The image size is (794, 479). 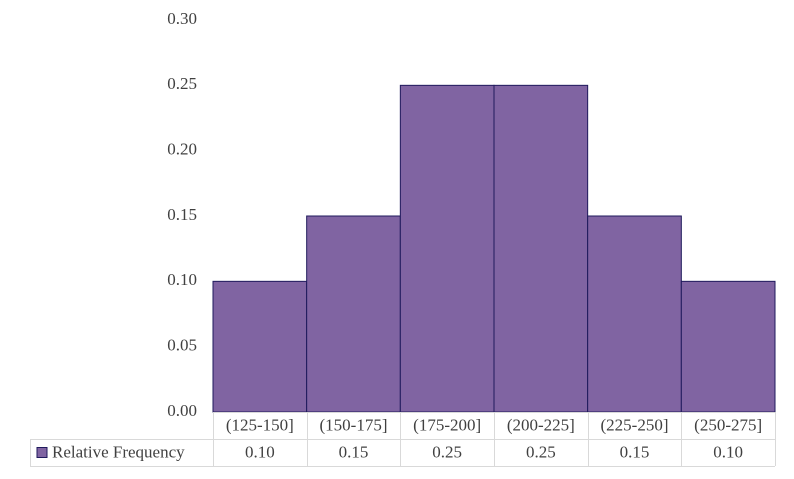 I want to click on y-tick-label: 0.25, so click(x=182, y=83).